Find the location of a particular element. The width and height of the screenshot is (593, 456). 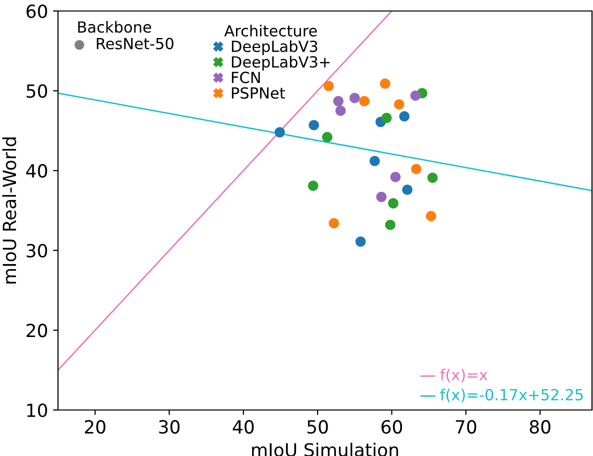

y-axis-title: mIoU Real-World is located at coordinates (9, 210).